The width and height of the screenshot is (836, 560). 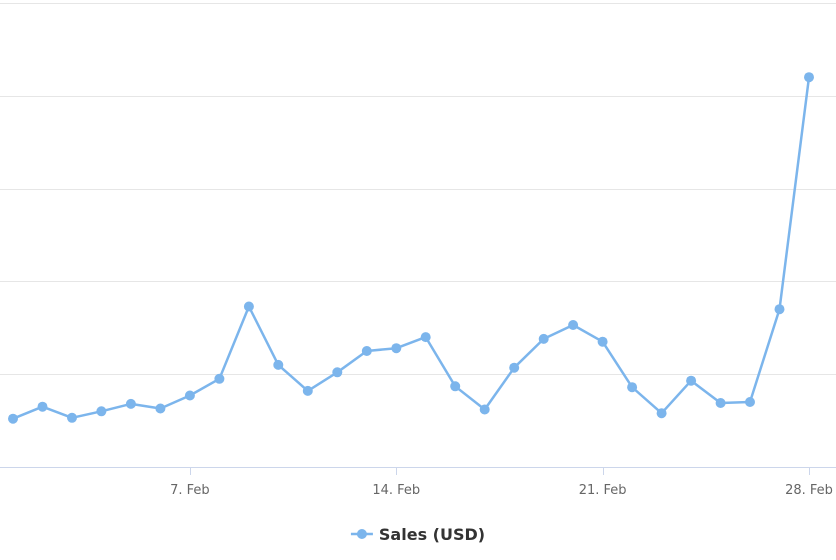 I want to click on x-tick-label: 28. Feb, so click(x=809, y=490).